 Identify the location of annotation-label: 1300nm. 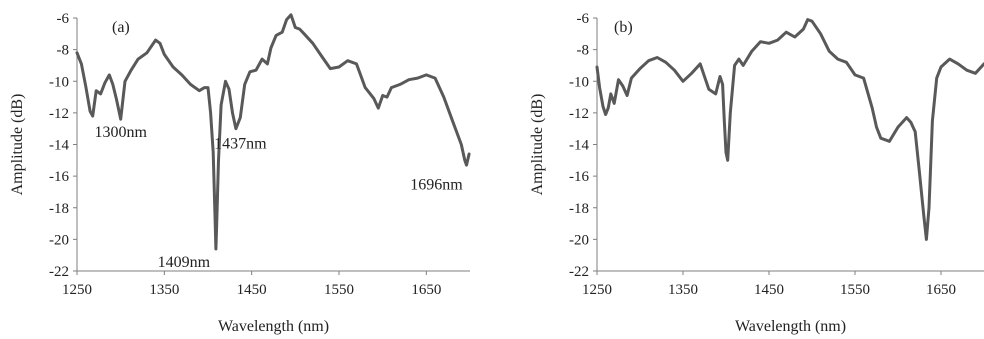
(120, 132).